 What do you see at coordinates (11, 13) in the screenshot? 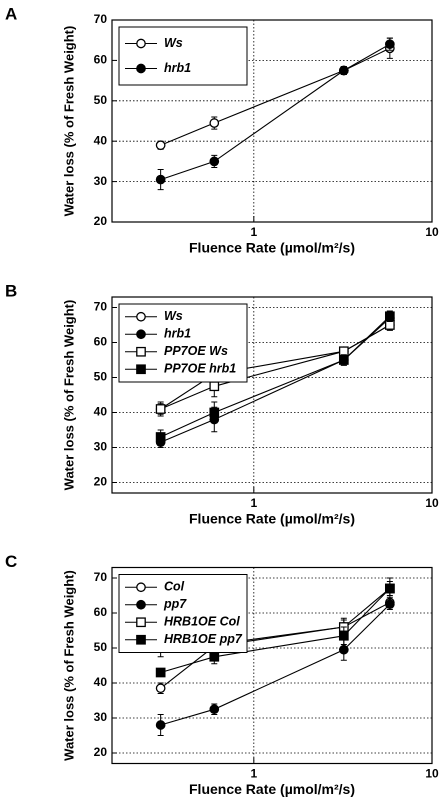
I see `panel-label: A` at bounding box center [11, 13].